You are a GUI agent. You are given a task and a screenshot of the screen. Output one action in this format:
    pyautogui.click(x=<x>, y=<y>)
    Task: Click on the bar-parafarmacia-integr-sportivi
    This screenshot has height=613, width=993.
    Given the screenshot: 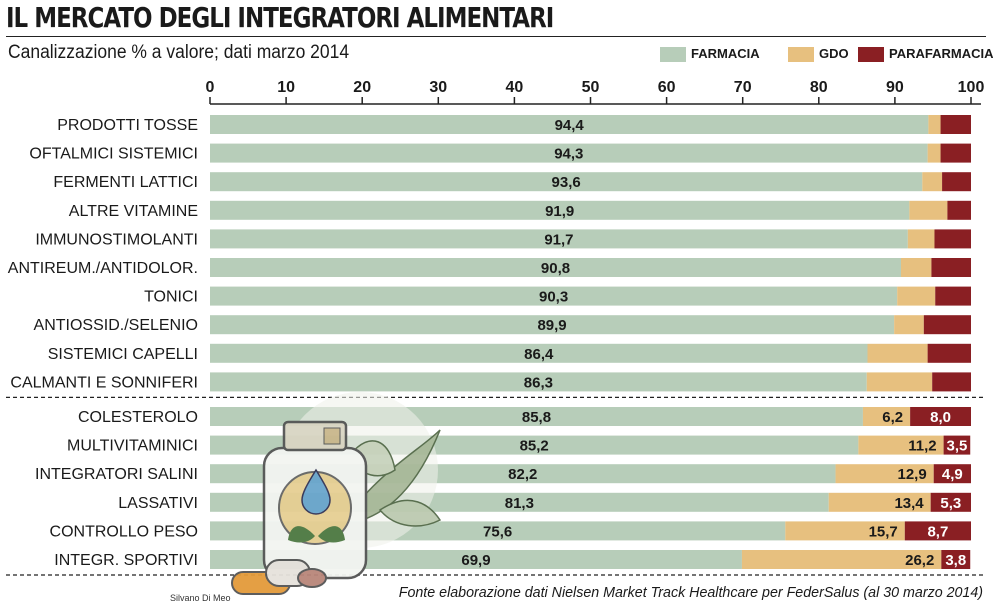 What is the action you would take?
    pyautogui.click(x=956, y=559)
    